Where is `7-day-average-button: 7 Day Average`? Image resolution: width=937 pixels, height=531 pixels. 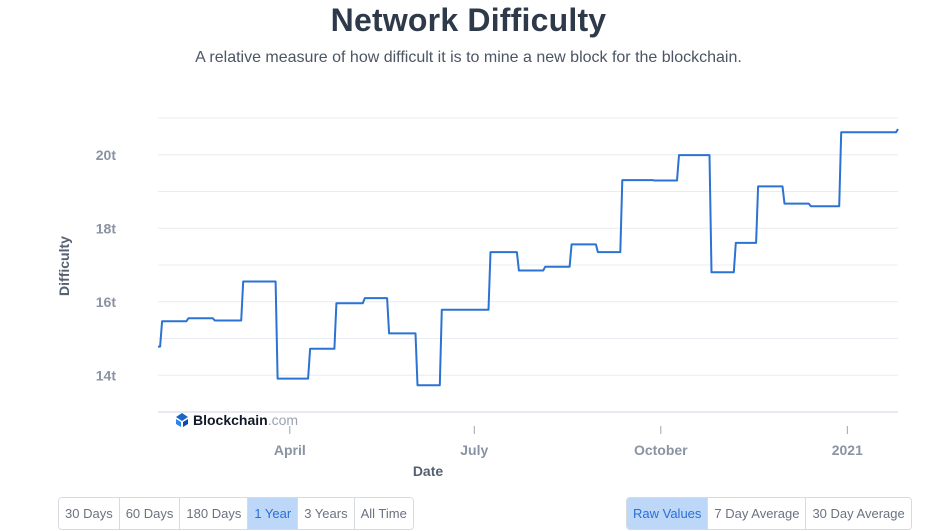 7-day-average-button: 7 Day Average is located at coordinates (757, 513).